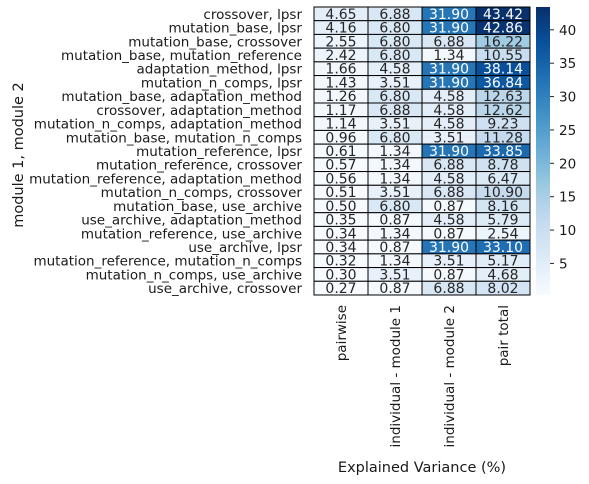  Describe the element at coordinates (503, 83) in the screenshot. I see `cell-value-label: 36.84` at that location.